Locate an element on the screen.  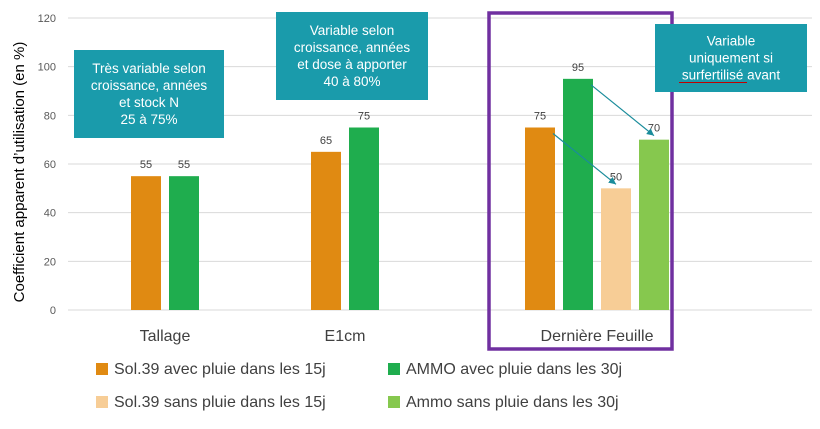
legend-label: AMMO avec pluie dans les 30j is located at coordinates (514, 369).